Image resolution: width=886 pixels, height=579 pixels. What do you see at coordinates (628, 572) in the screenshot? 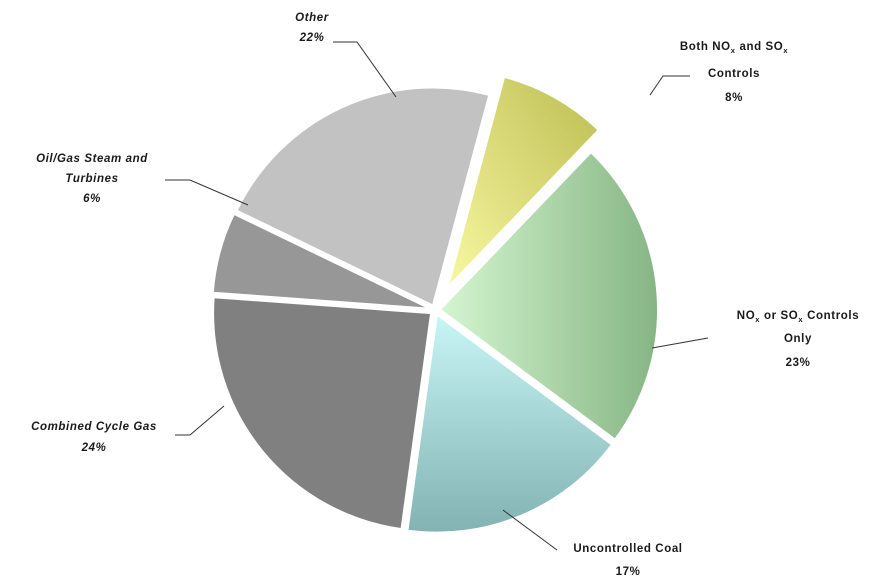
I see `label-uncontrolled-pct: 17%` at bounding box center [628, 572].